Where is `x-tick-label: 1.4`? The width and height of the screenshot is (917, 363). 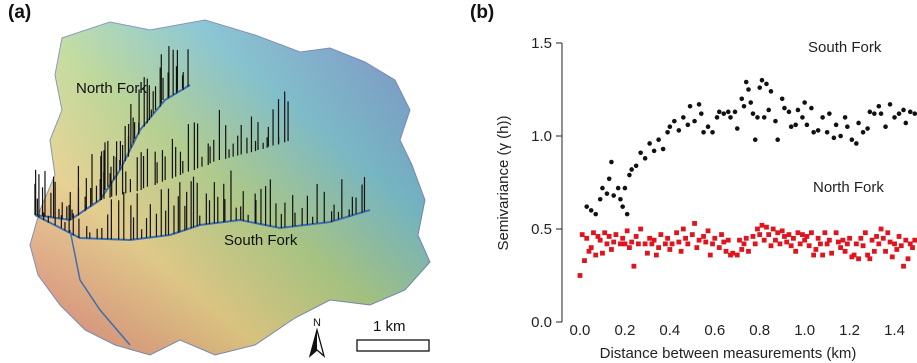 x-tick-label: 1.4 is located at coordinates (894, 330).